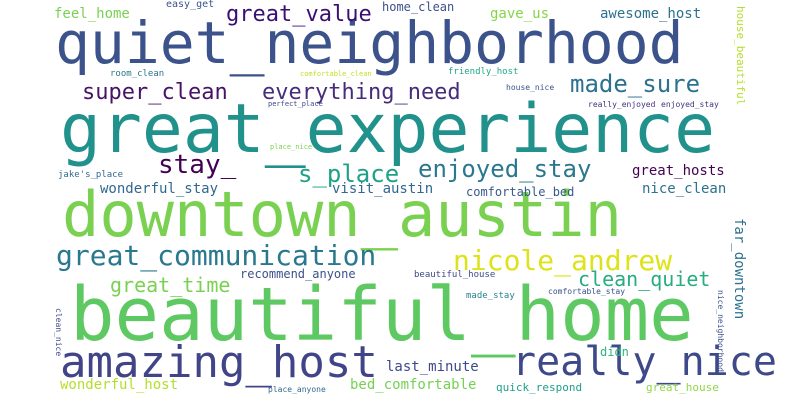 Image resolution: width=800 pixels, height=400 pixels. I want to click on word-great-time: great_time, so click(170, 285).